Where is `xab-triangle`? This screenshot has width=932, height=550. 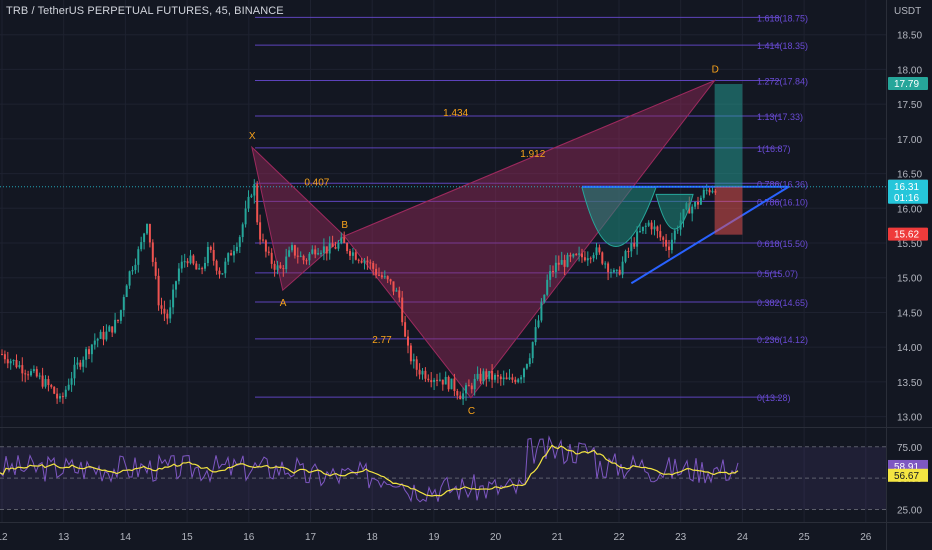 xab-triangle is located at coordinates (298, 218).